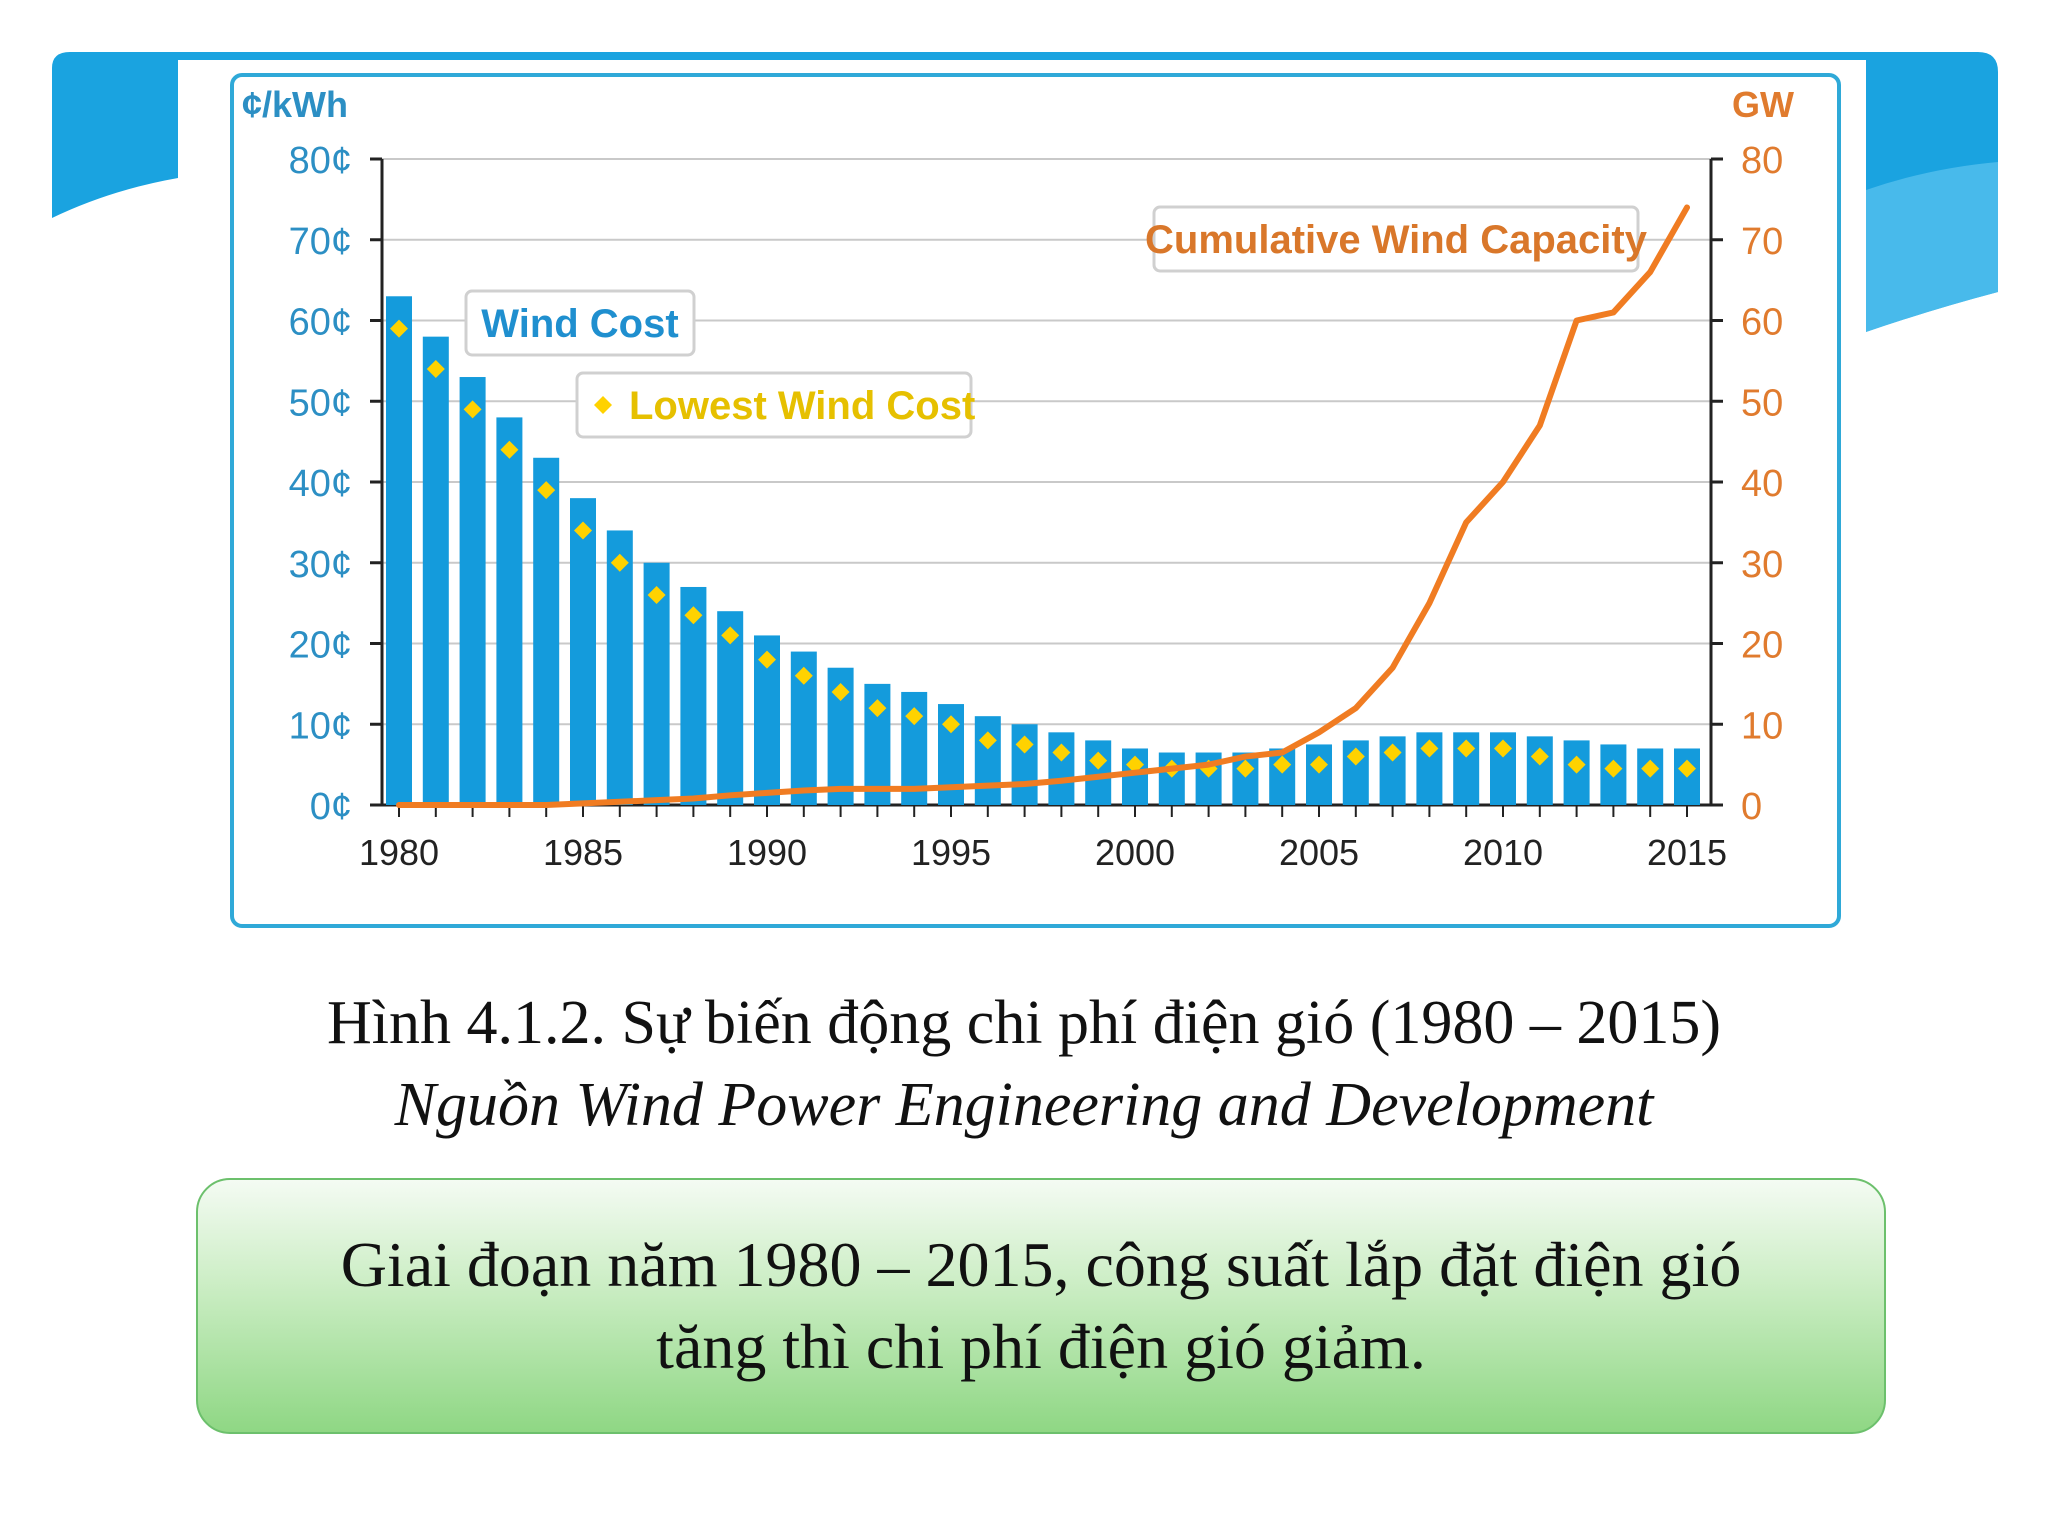 This screenshot has height=1536, width=2048. I want to click on legend-lowest-wind-cost-box, so click(774, 405).